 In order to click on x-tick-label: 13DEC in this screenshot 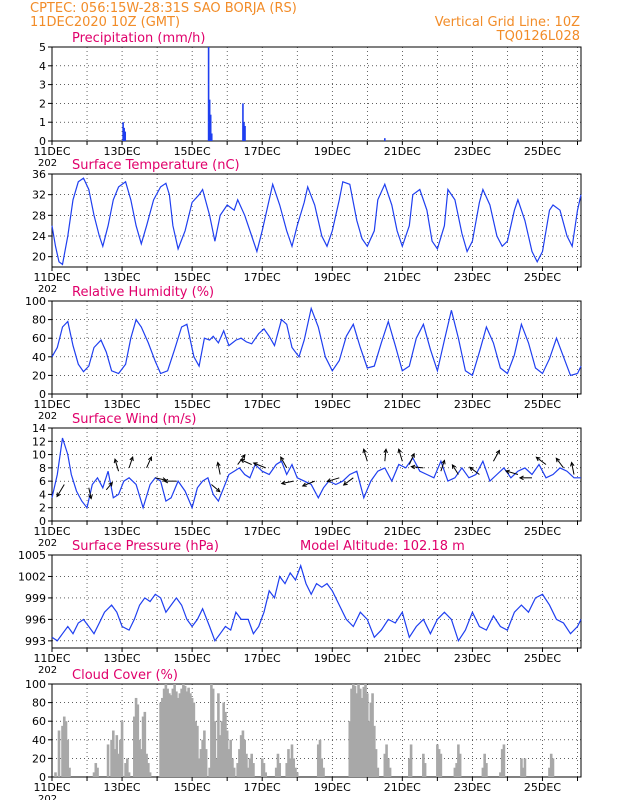, I will do `click(122, 658)`.